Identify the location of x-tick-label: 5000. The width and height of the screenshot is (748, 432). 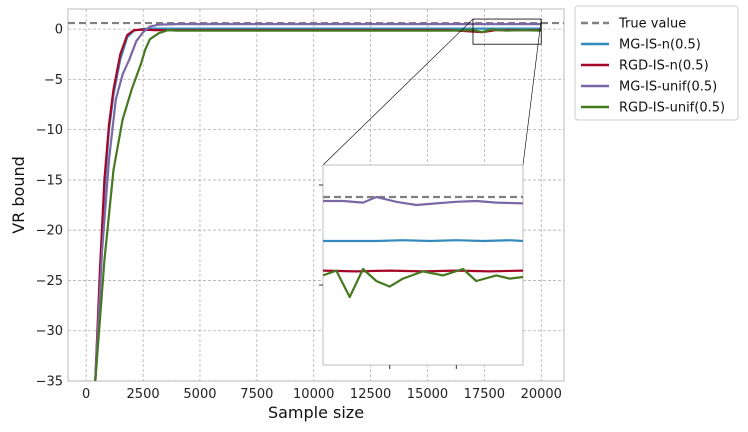
(199, 394).